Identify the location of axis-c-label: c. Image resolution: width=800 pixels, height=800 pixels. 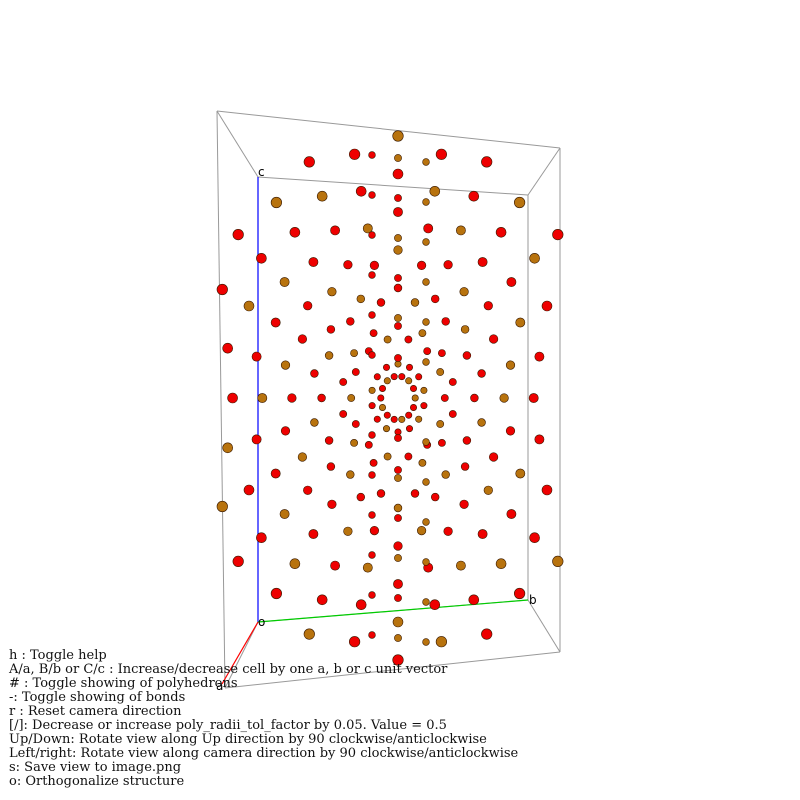
(261, 172).